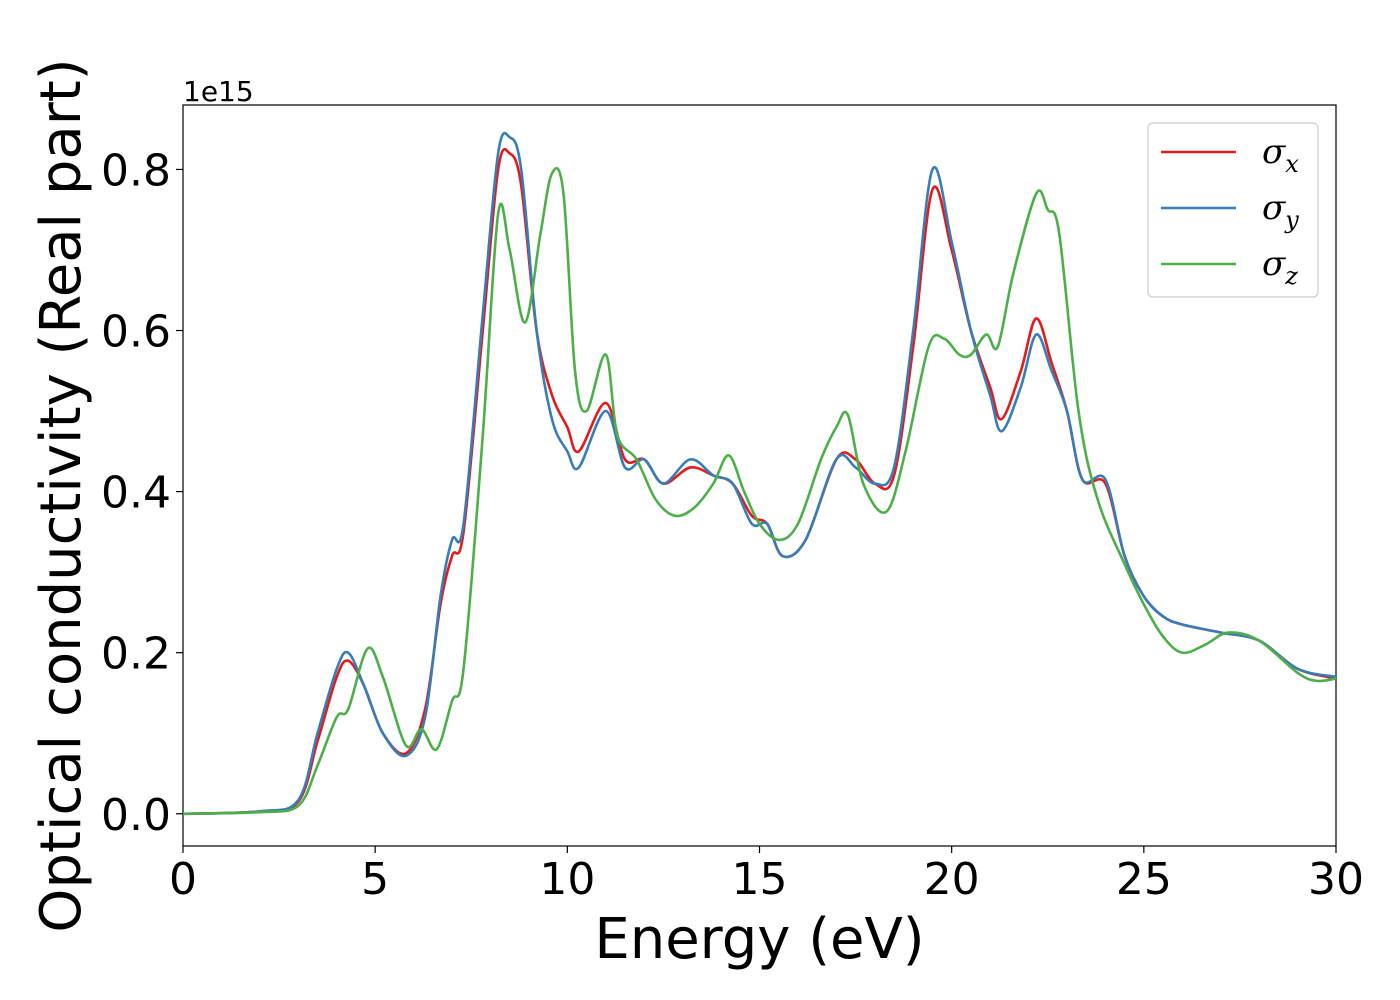  I want to click on x-tick-label: 0, so click(183, 879).